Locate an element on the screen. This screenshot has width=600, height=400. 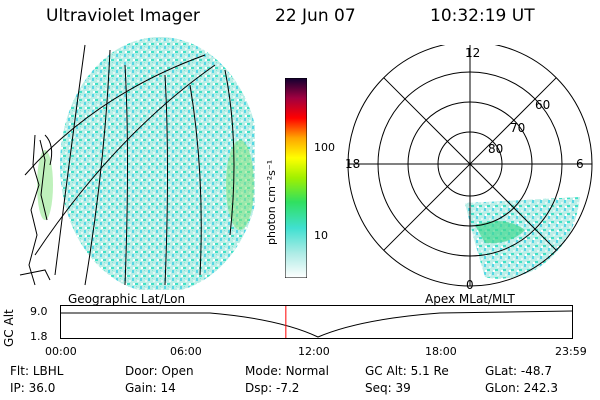
info-ip: IP: 36.0 is located at coordinates (33, 388).